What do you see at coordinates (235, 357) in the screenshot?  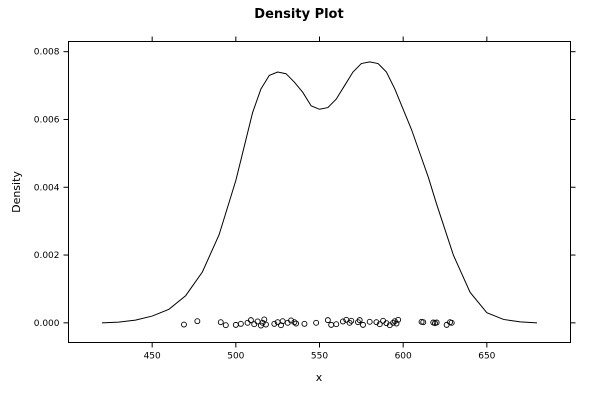 I see `x-tick-label: 500` at bounding box center [235, 357].